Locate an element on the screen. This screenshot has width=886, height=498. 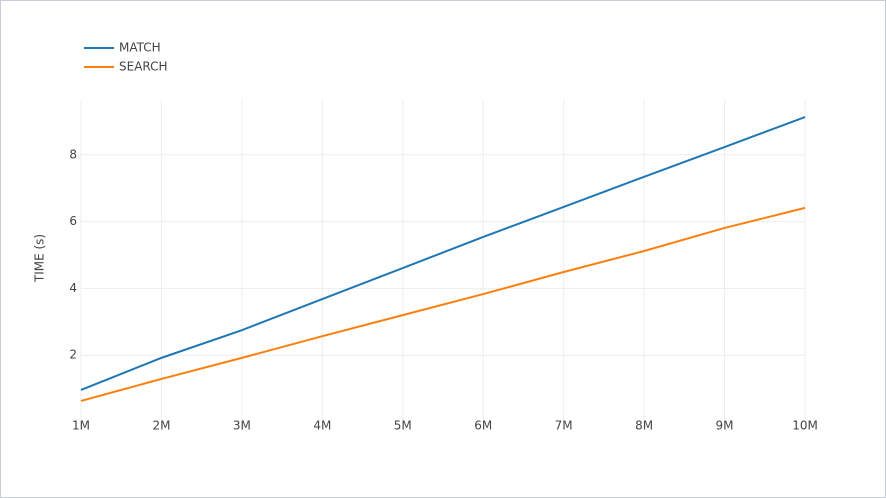
y-tick-label: 8 is located at coordinates (73, 154).